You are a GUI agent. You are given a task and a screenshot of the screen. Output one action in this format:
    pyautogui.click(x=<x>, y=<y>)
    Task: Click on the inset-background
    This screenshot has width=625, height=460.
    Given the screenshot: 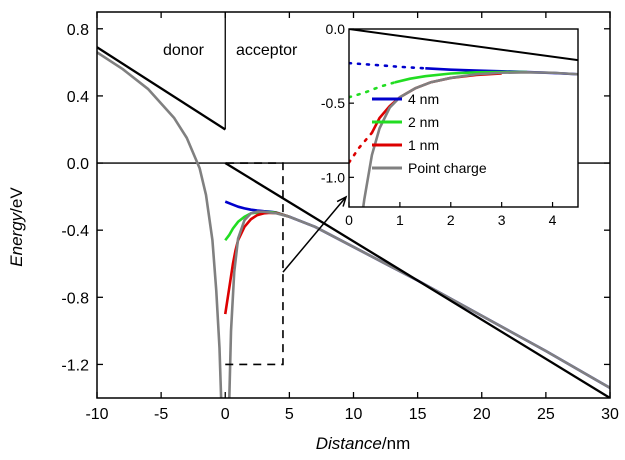 What is the action you would take?
    pyautogui.click(x=463, y=118)
    